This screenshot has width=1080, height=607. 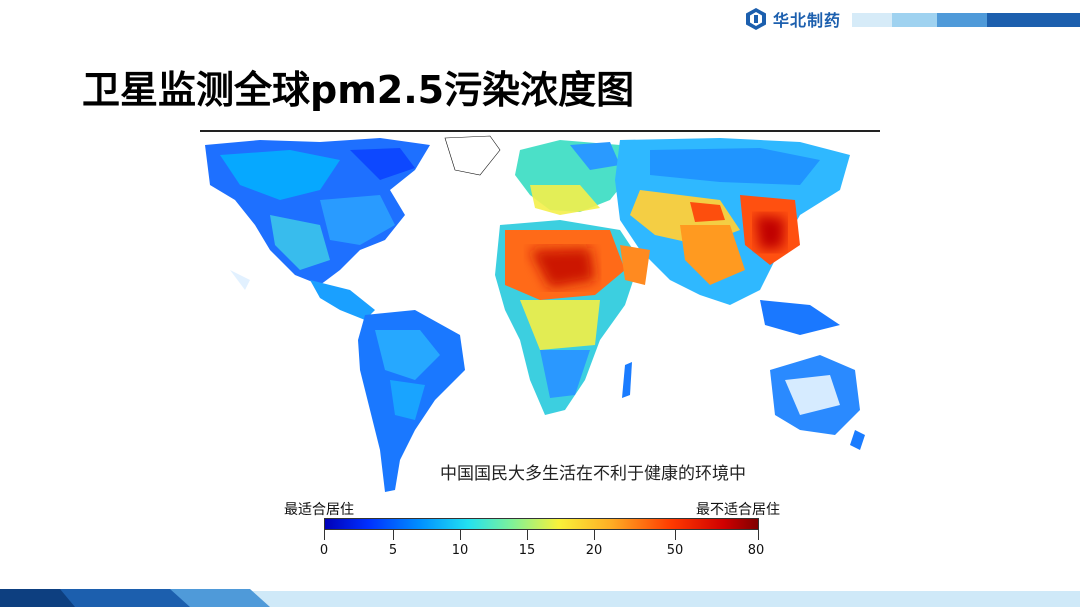 I want to click on brand-name: 华北制药, so click(x=807, y=20).